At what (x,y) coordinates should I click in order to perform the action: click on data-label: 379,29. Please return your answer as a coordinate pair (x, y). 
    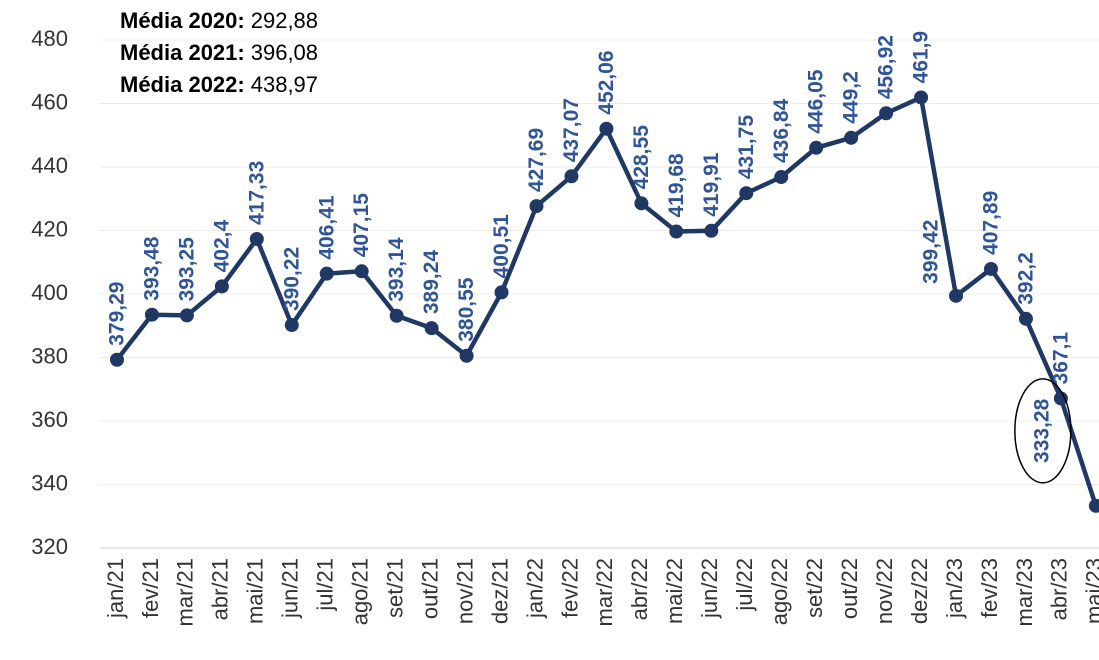
    Looking at the image, I should click on (117, 314).